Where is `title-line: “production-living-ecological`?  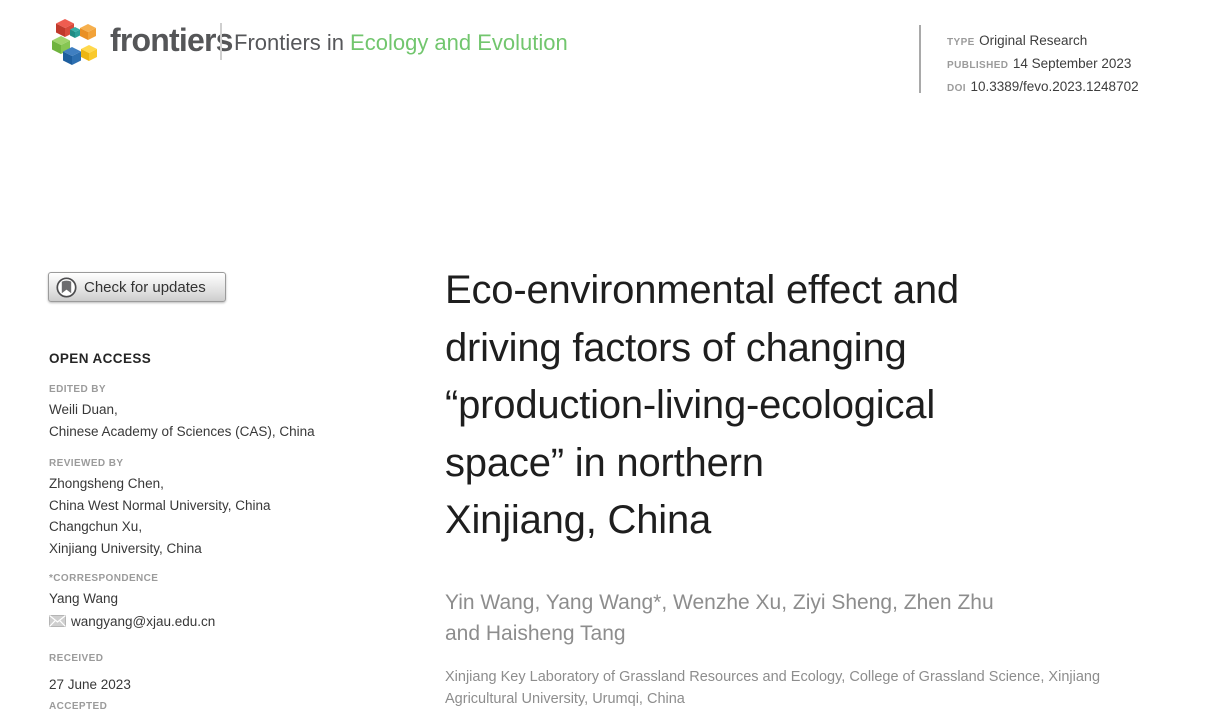 title-line: “production-living-ecological is located at coordinates (690, 405).